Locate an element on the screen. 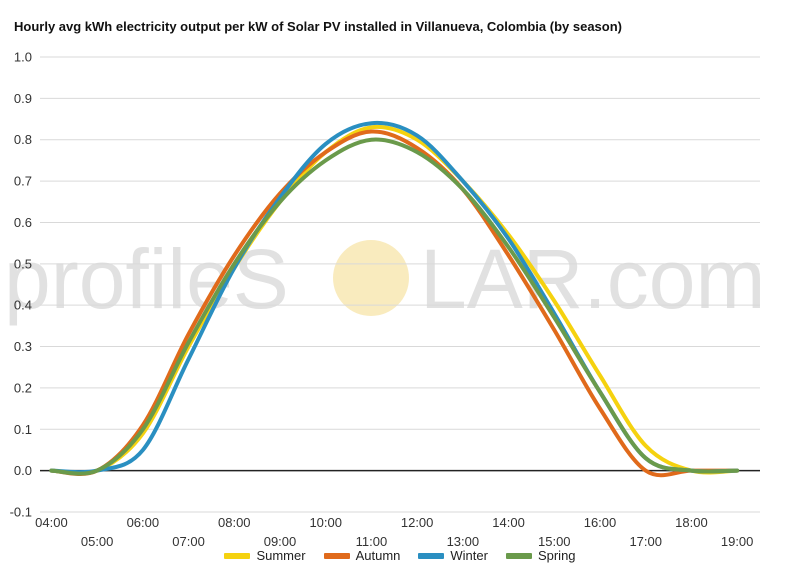 The height and width of the screenshot is (570, 800). legend-swatch-spring is located at coordinates (518, 555).